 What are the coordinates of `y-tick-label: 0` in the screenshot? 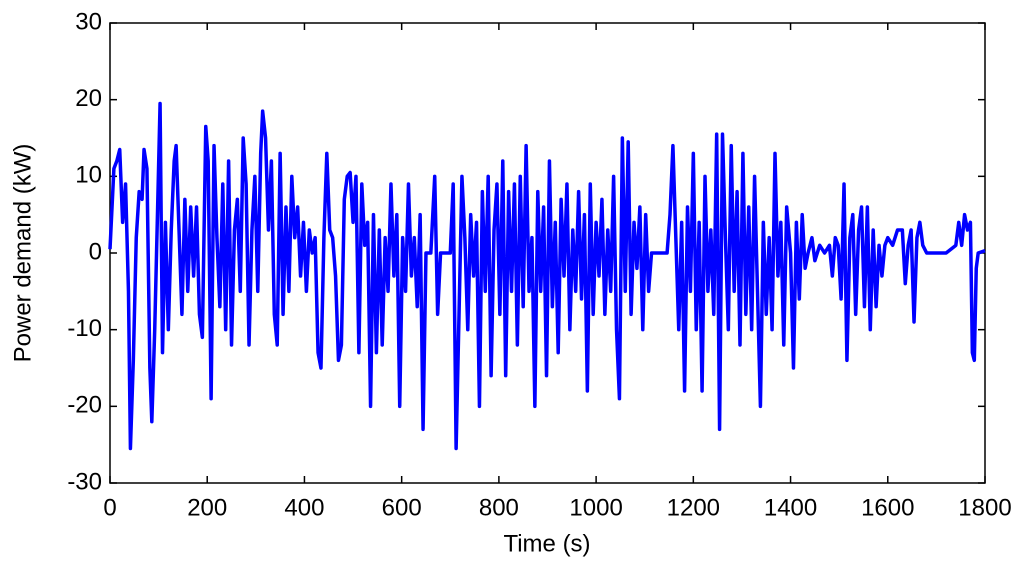 It's located at (95, 251).